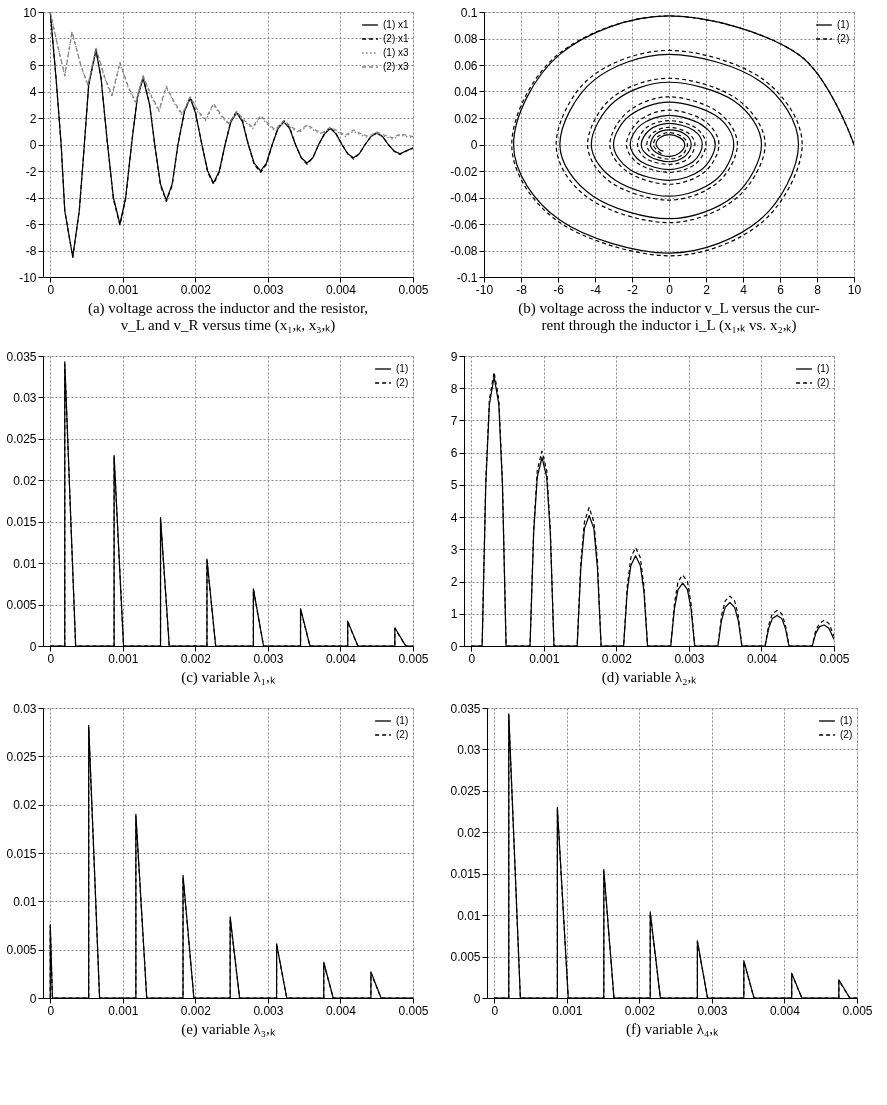 The height and width of the screenshot is (1105, 887). I want to click on legend-label: (2) x3, so click(396, 66).